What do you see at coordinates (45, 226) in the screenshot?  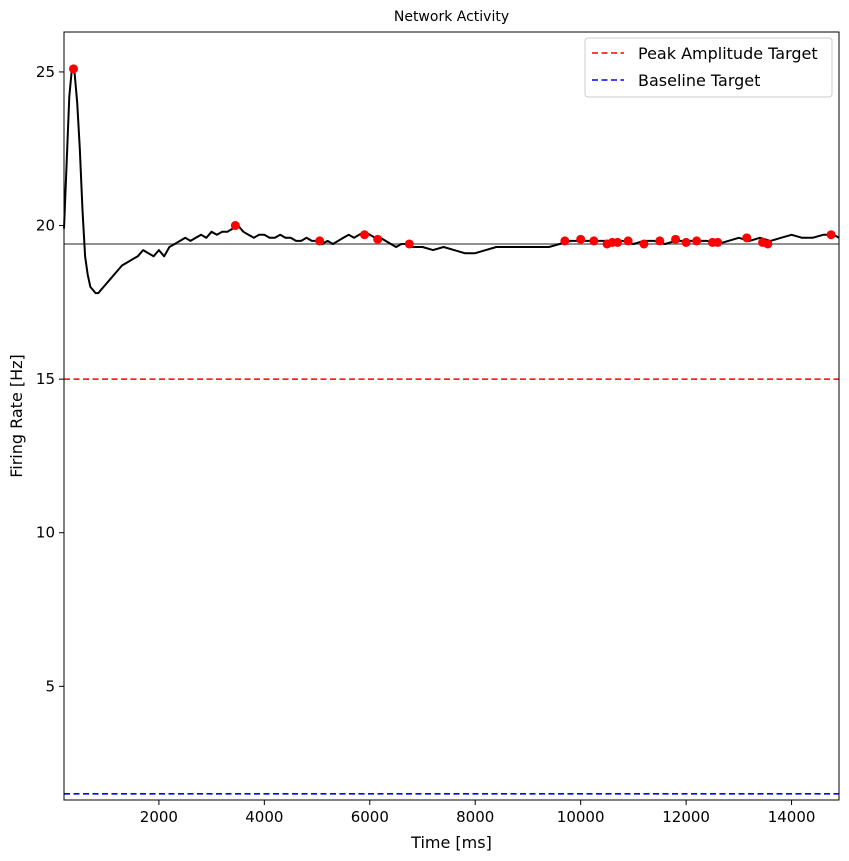 I see `y-tick-label: 20` at bounding box center [45, 226].